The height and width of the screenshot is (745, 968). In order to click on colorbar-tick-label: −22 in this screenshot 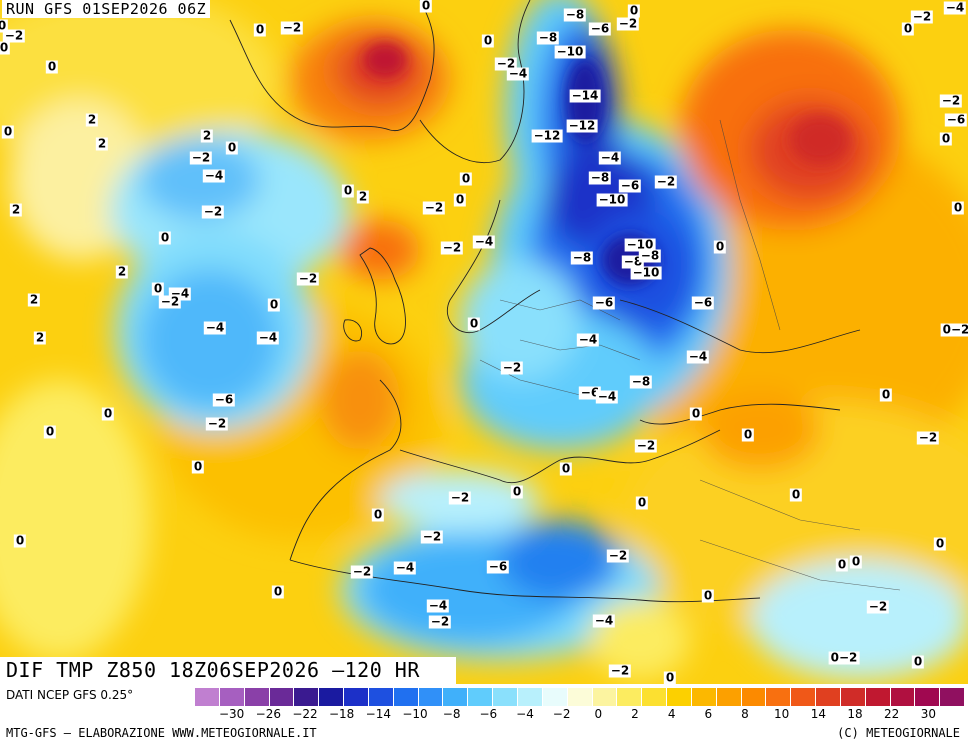, I will do `click(305, 714)`.